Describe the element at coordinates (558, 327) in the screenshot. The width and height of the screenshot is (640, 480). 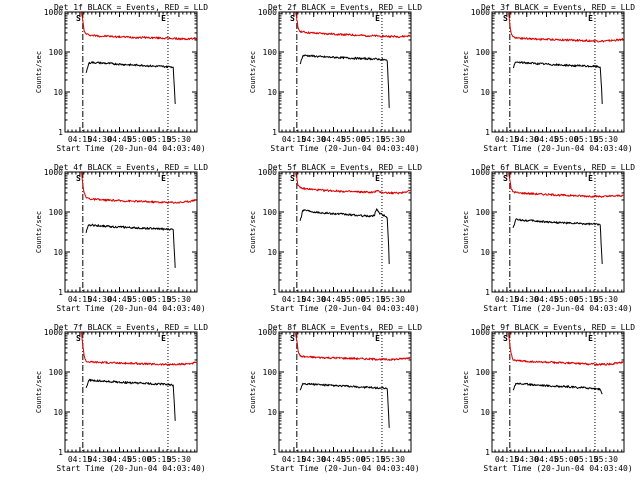
I see `panel-title: Det 9f BLACK = Events, RED = LLD` at that location.